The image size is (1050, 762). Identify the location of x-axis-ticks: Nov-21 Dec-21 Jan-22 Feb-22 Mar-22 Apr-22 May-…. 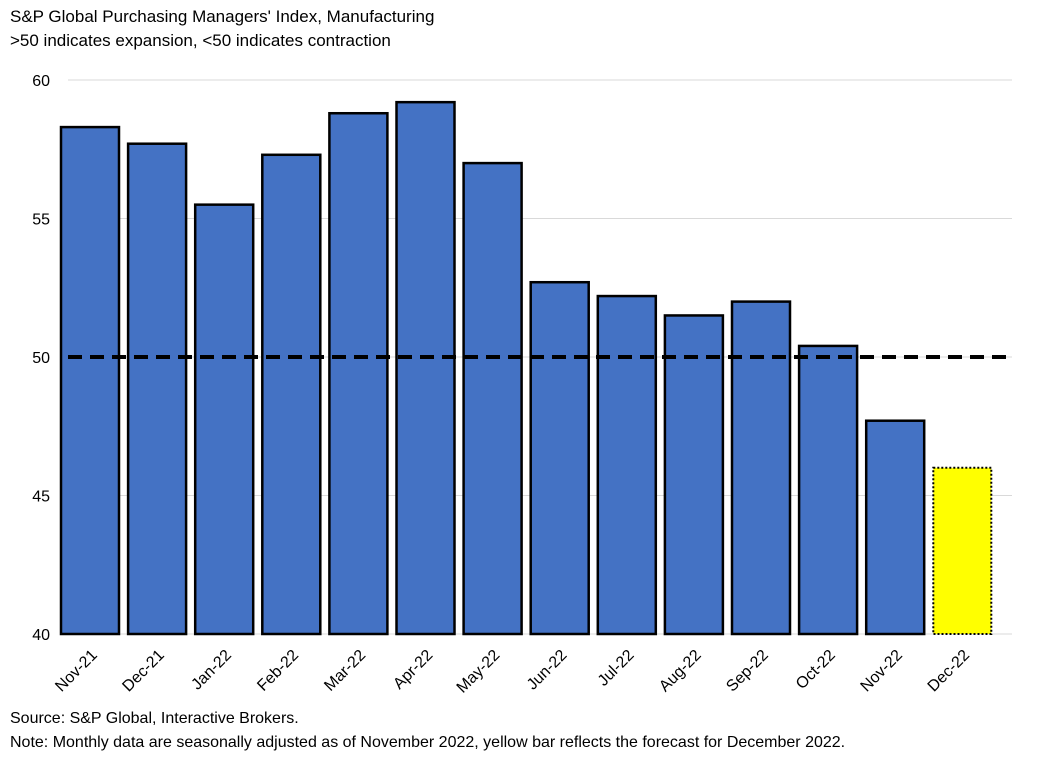
(512, 672).